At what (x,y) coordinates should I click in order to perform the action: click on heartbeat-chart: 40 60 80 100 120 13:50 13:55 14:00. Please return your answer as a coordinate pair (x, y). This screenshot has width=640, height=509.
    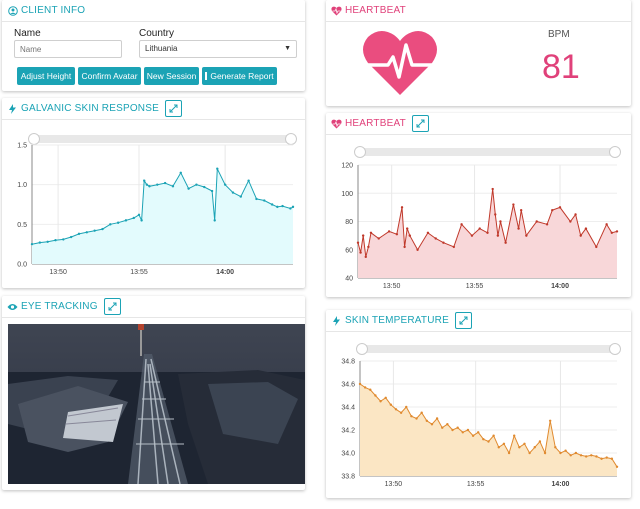
    Looking at the image, I should click on (478, 216).